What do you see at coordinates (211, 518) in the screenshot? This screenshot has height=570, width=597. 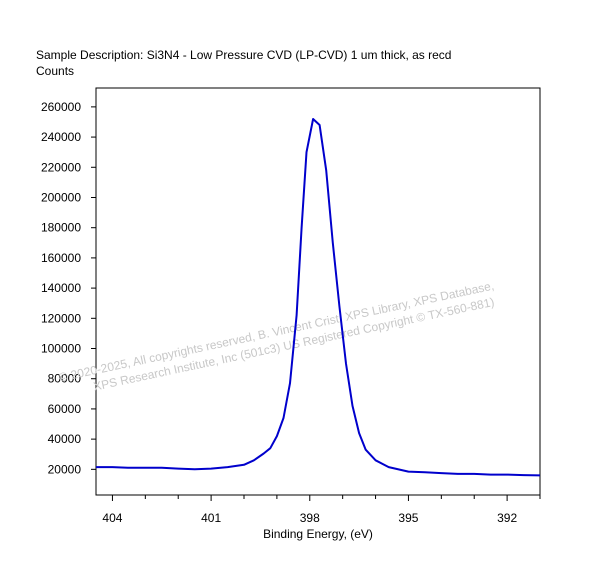 I see `x-tick-label: 401` at bounding box center [211, 518].